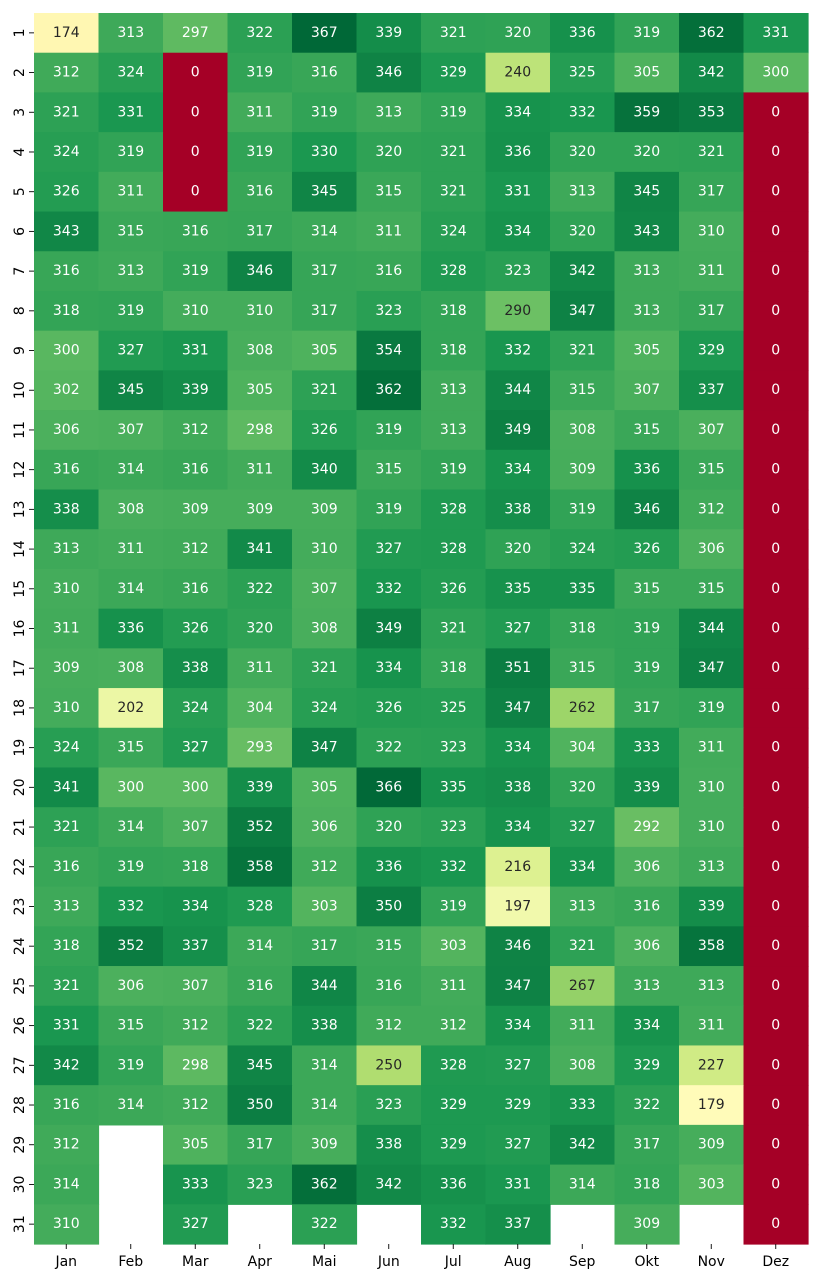 The width and height of the screenshot is (822, 1279). I want to click on cell-value-label: 313, so click(582, 906).